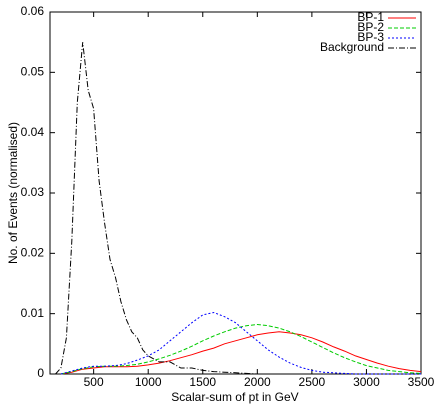 This screenshot has height=409, width=436. Describe the element at coordinates (370, 27) in the screenshot. I see `legend-label: BP-2` at that location.